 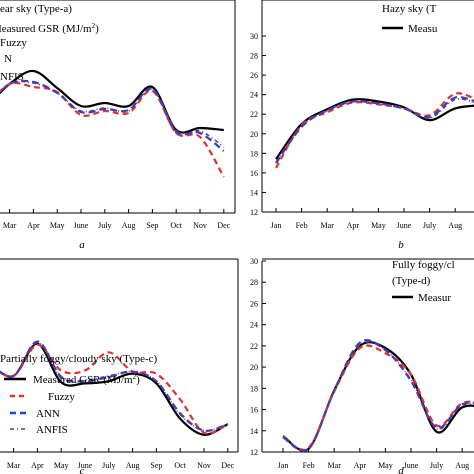 I want to click on panel-letter: b, so click(x=401, y=245).